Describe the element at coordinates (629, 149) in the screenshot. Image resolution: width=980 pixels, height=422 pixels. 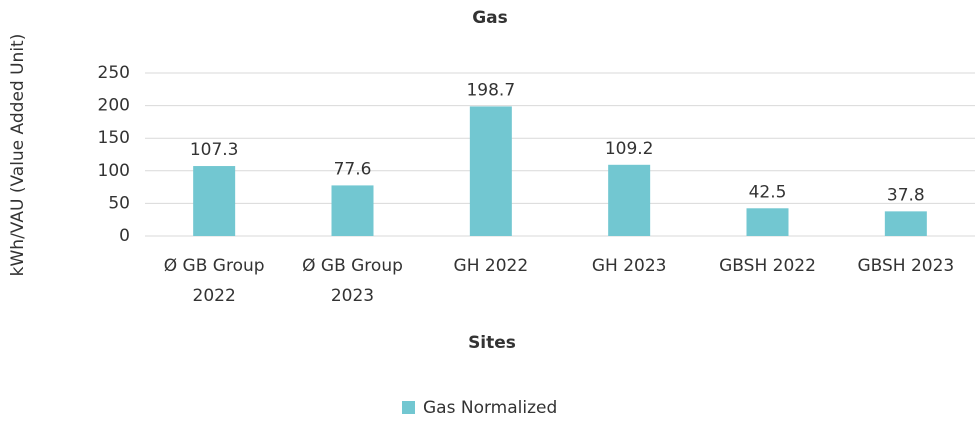
I see `data-label: 109.2` at that location.